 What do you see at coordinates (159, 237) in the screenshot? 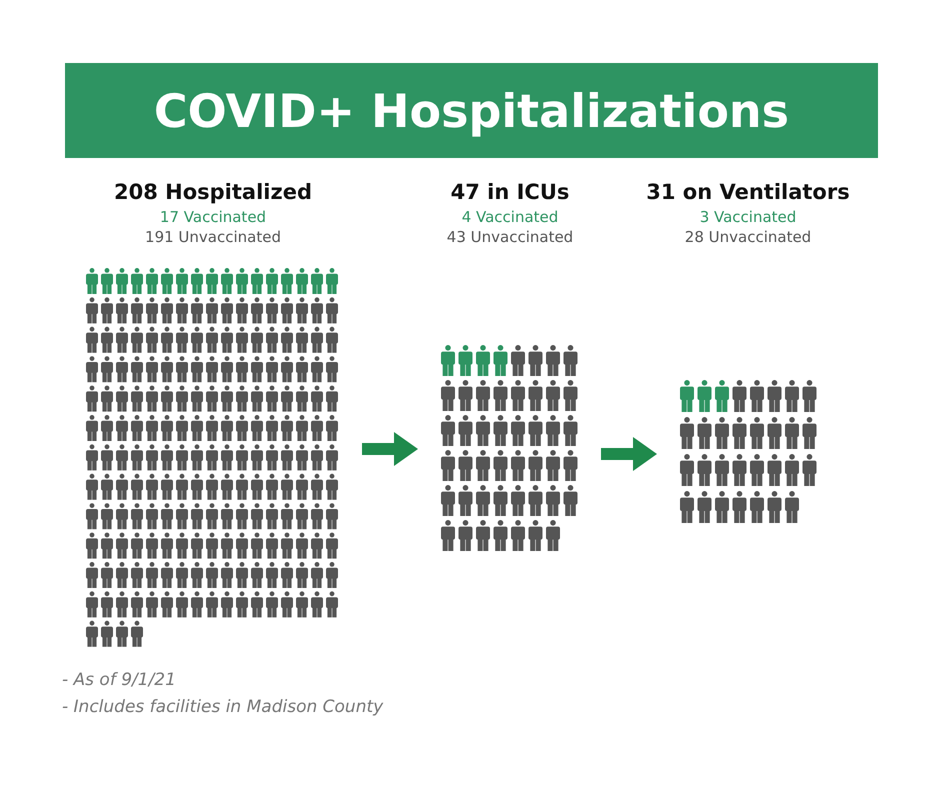
I see `data-label: 191` at bounding box center [159, 237].